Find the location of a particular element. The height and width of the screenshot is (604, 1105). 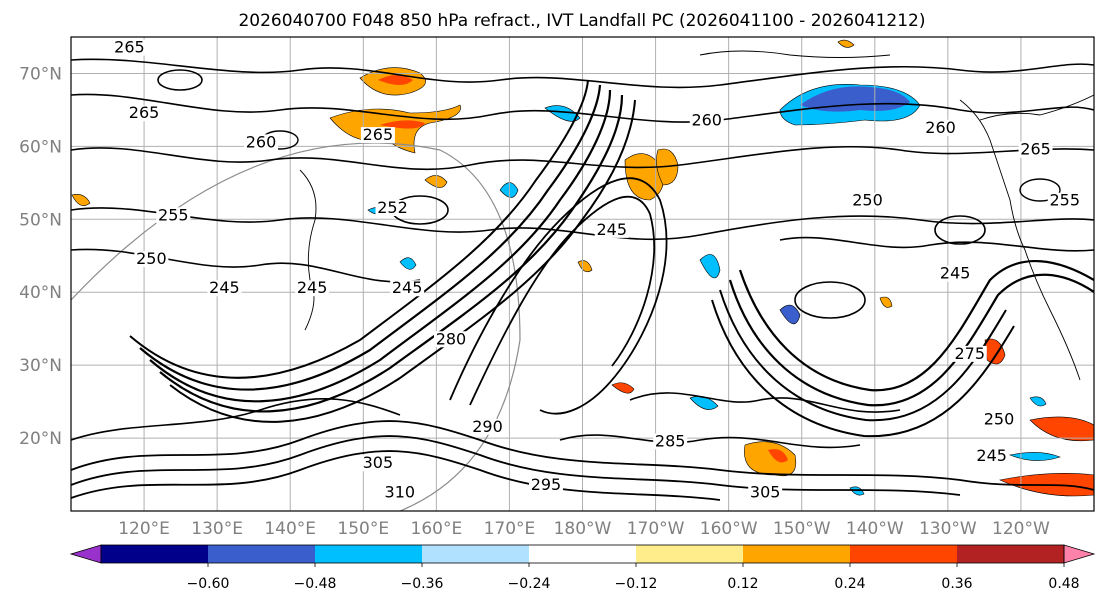

contour-label: 290 is located at coordinates (487, 426).